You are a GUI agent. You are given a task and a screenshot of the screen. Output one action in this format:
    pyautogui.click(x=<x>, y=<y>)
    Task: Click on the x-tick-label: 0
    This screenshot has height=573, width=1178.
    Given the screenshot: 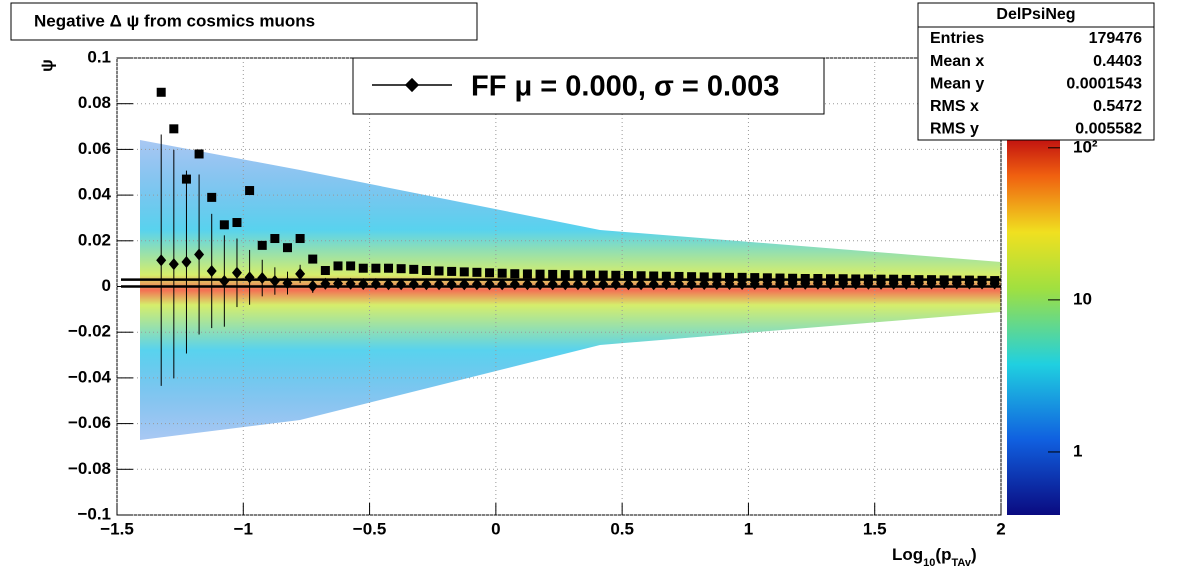 What is the action you would take?
    pyautogui.click(x=495, y=528)
    